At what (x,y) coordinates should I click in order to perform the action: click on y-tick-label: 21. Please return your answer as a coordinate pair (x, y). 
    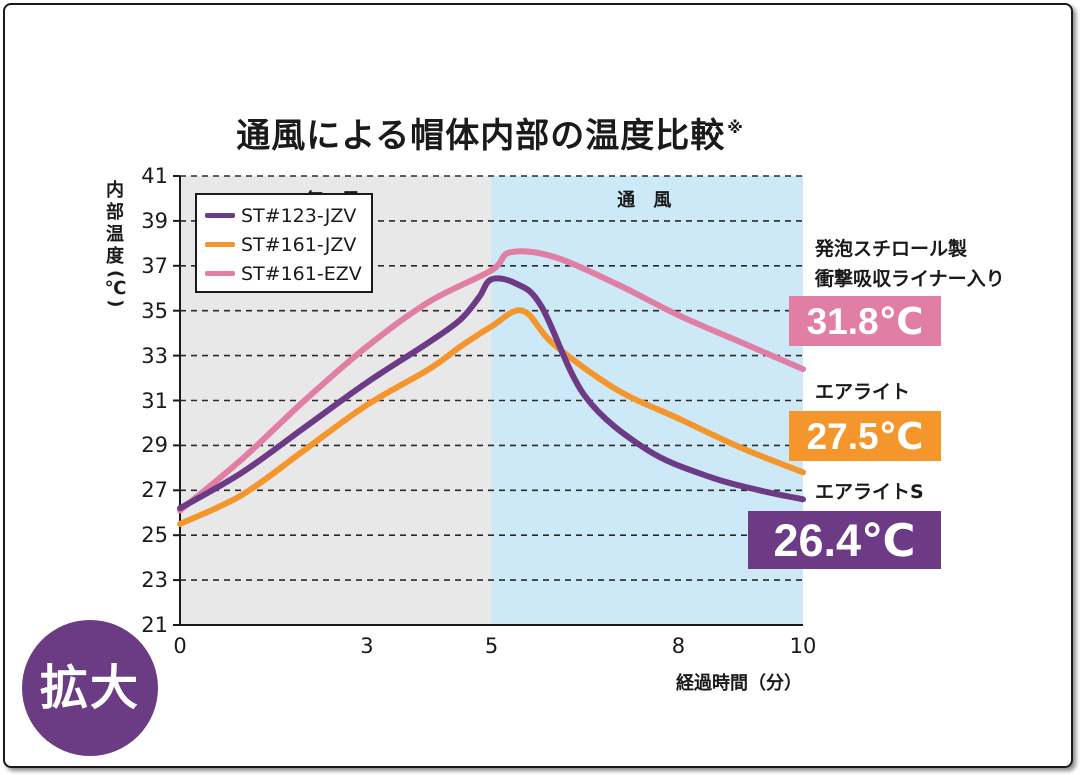
    Looking at the image, I should click on (154, 625).